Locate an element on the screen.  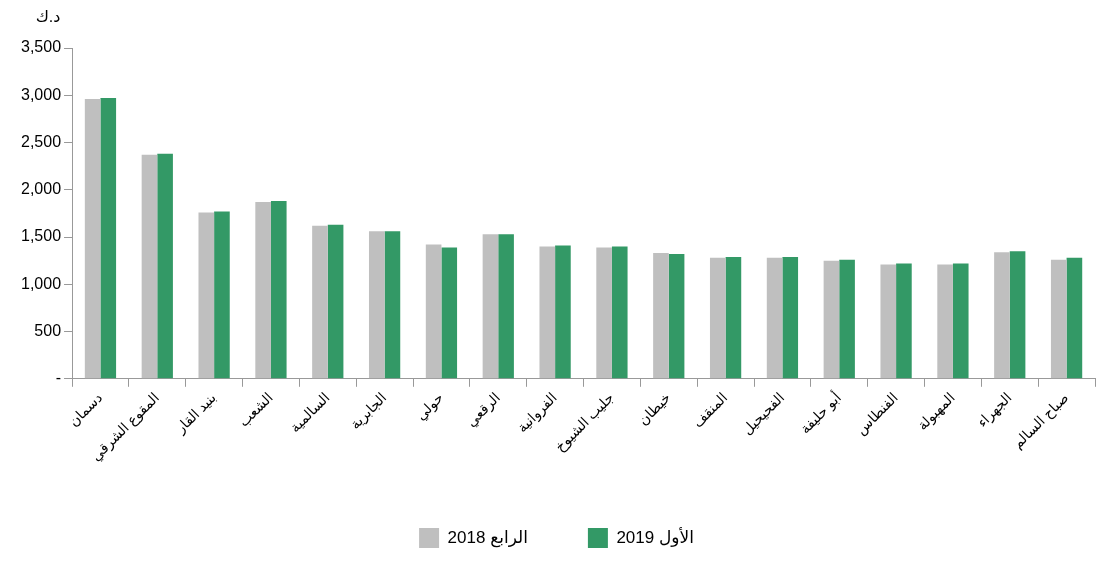
y-tick-label: 500 is located at coordinates (48, 330).